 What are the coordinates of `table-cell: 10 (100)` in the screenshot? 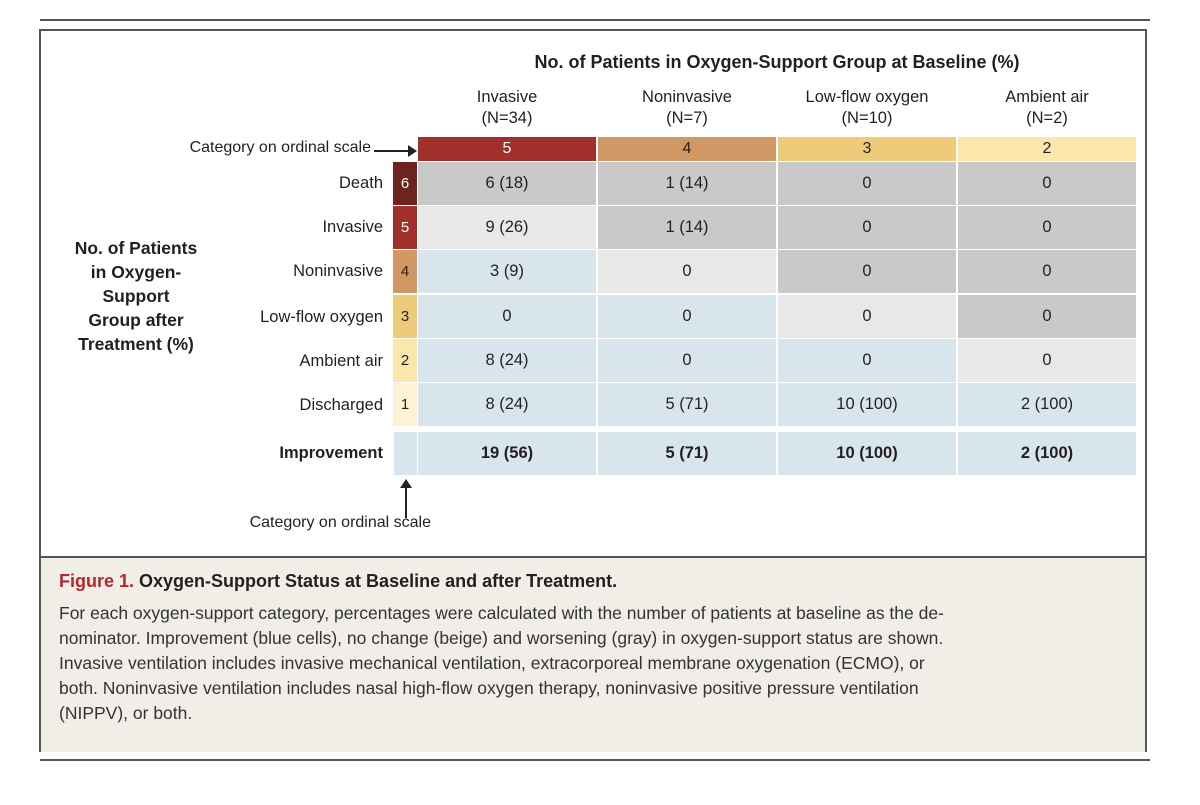 It's located at (867, 404).